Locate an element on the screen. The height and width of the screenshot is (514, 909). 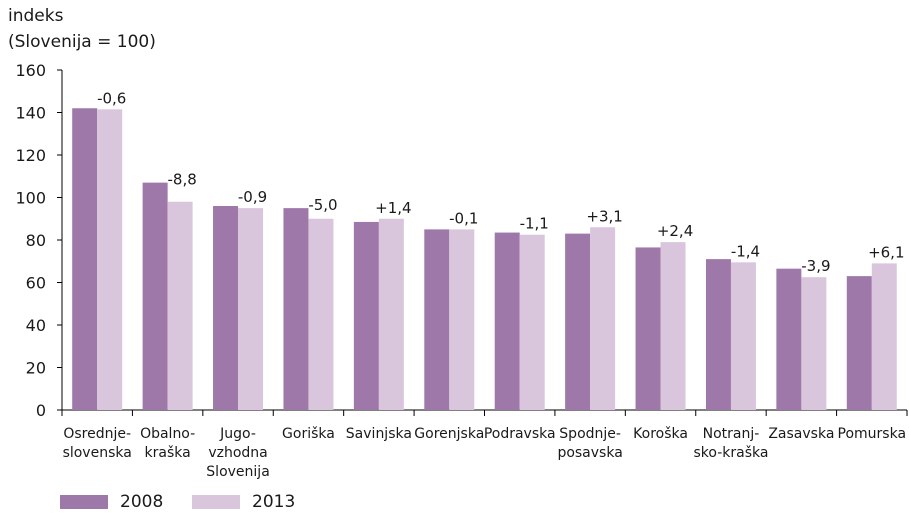
x-tick-label: Slovenija is located at coordinates (237, 472).